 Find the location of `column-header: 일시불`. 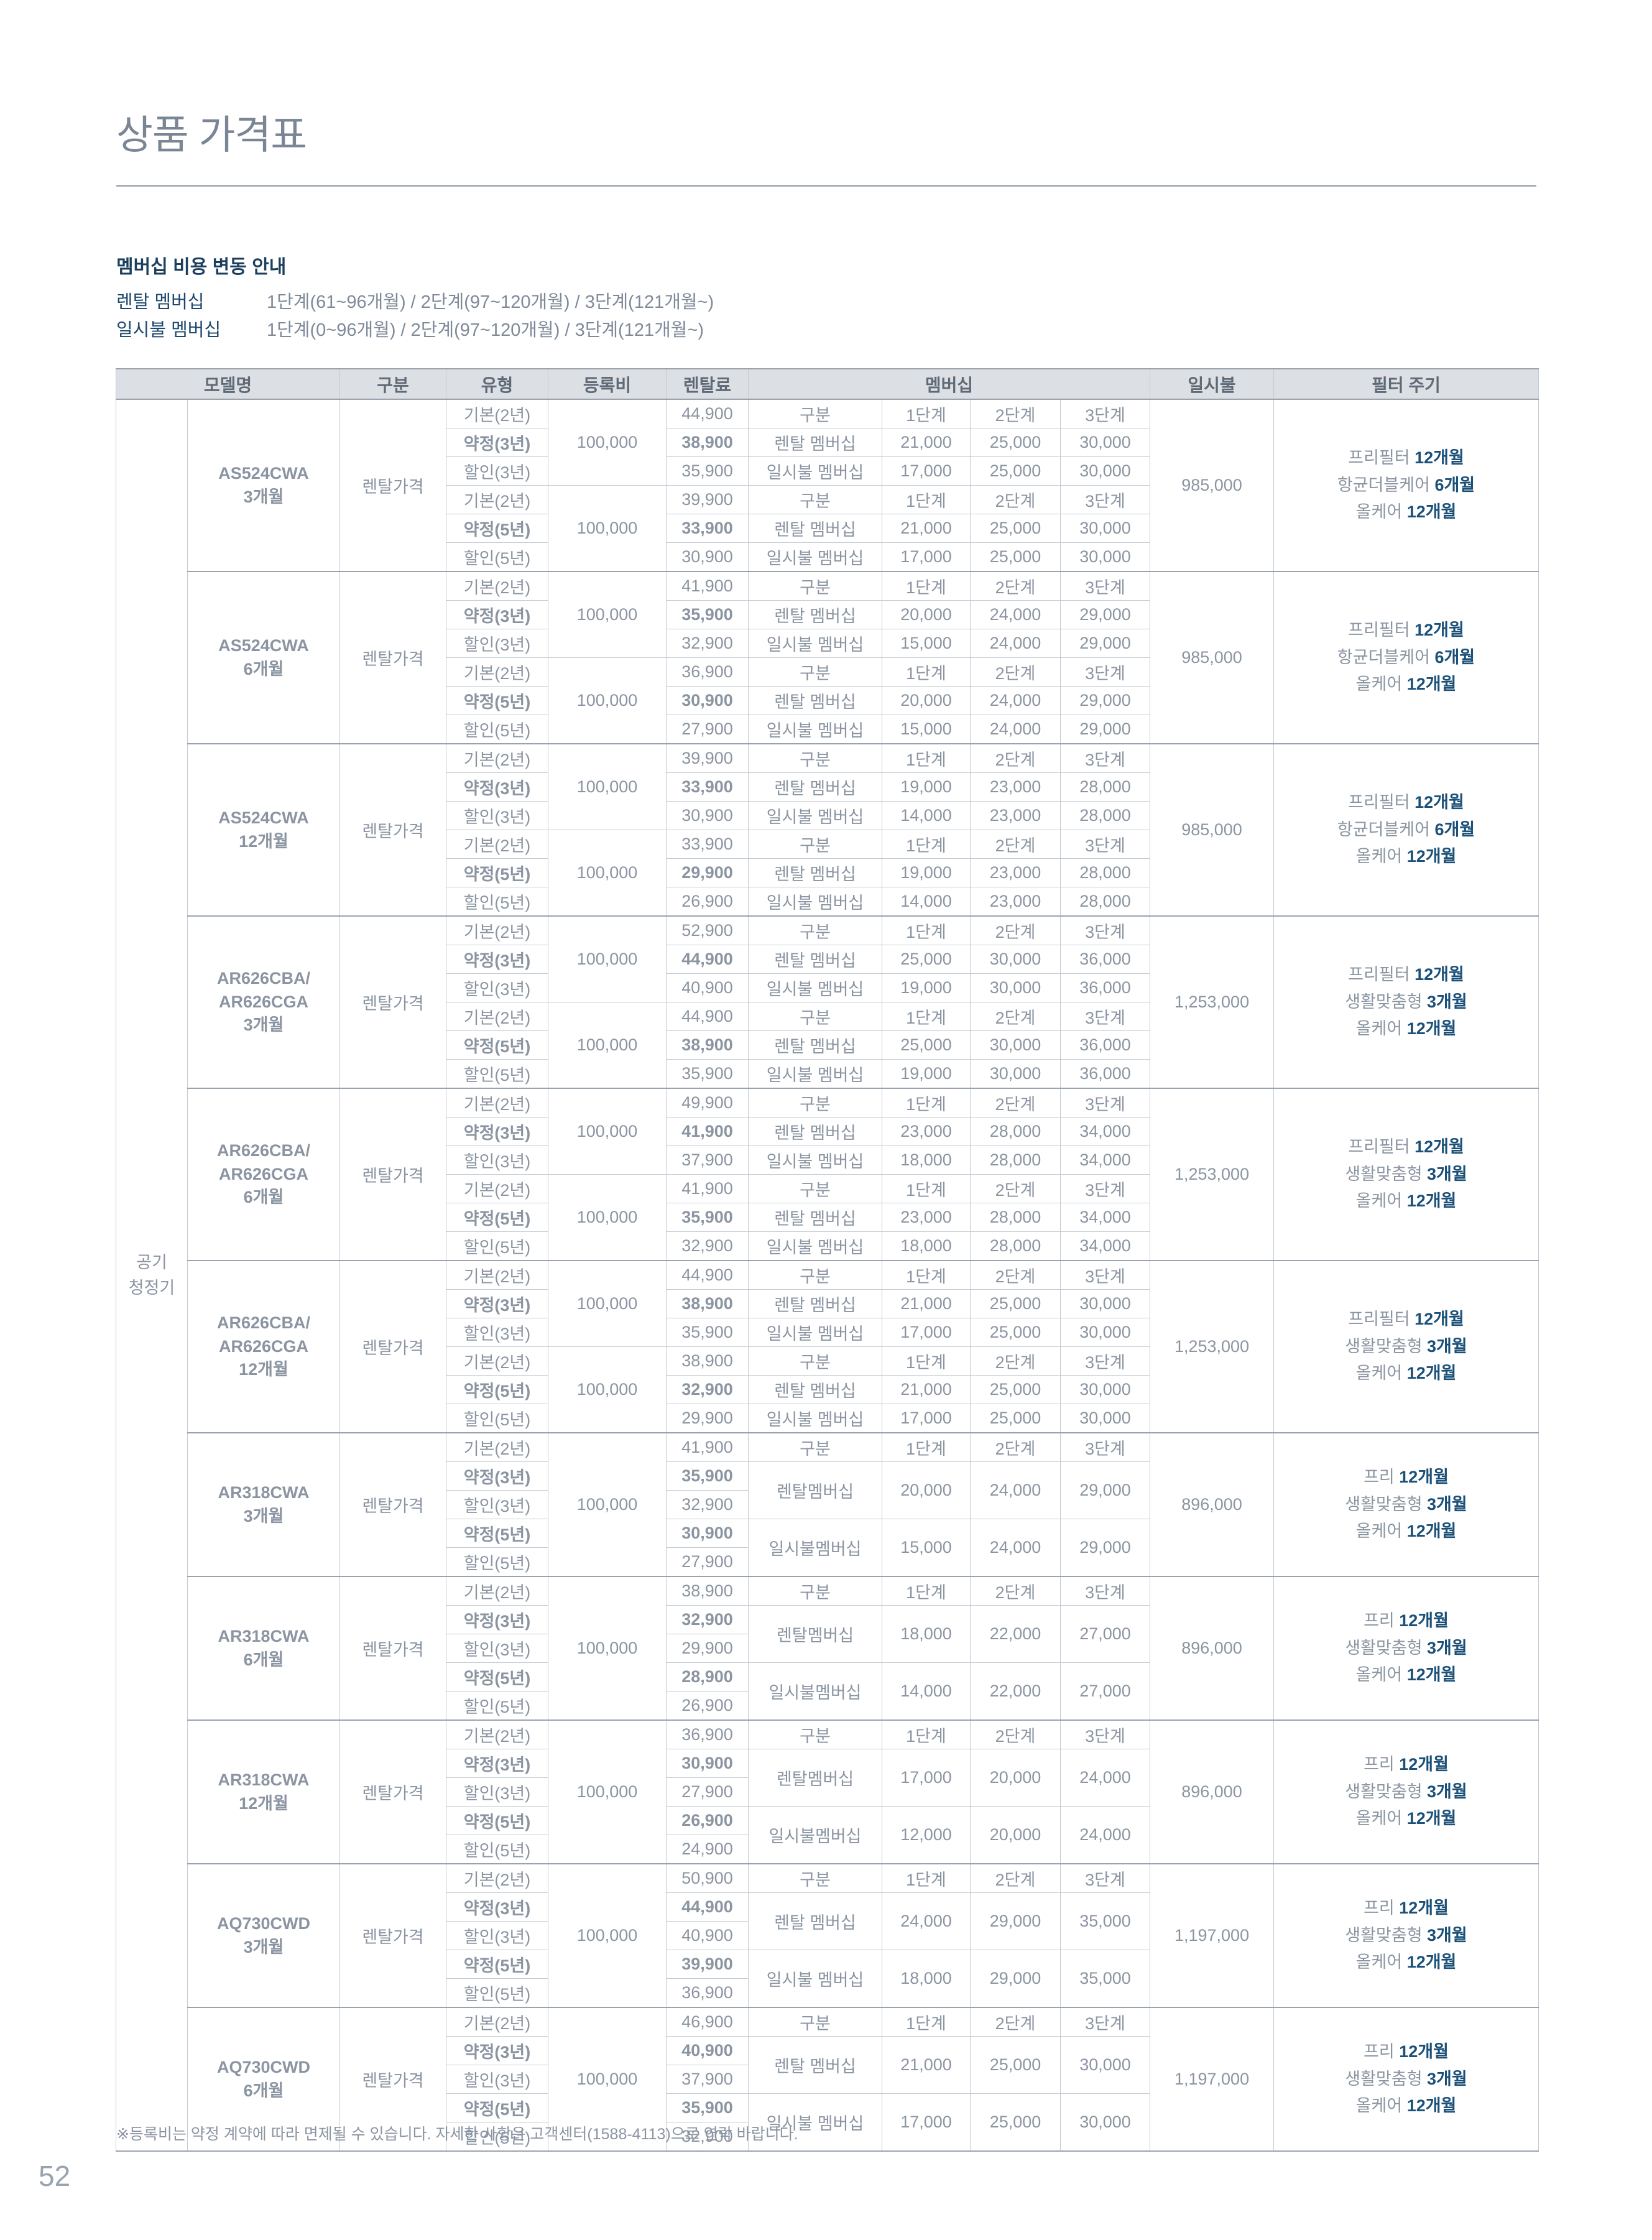

column-header: 일시불 is located at coordinates (1212, 384).